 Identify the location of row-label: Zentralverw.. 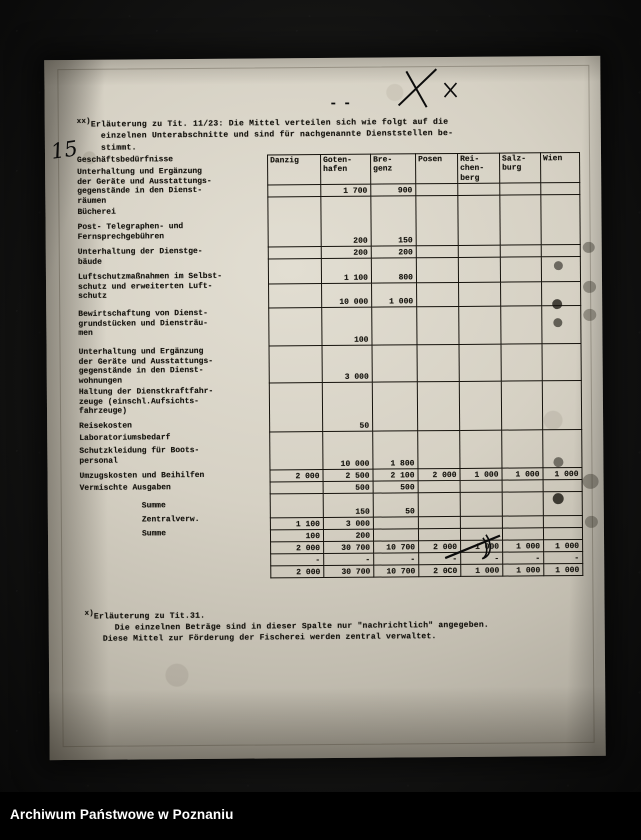
(170, 519).